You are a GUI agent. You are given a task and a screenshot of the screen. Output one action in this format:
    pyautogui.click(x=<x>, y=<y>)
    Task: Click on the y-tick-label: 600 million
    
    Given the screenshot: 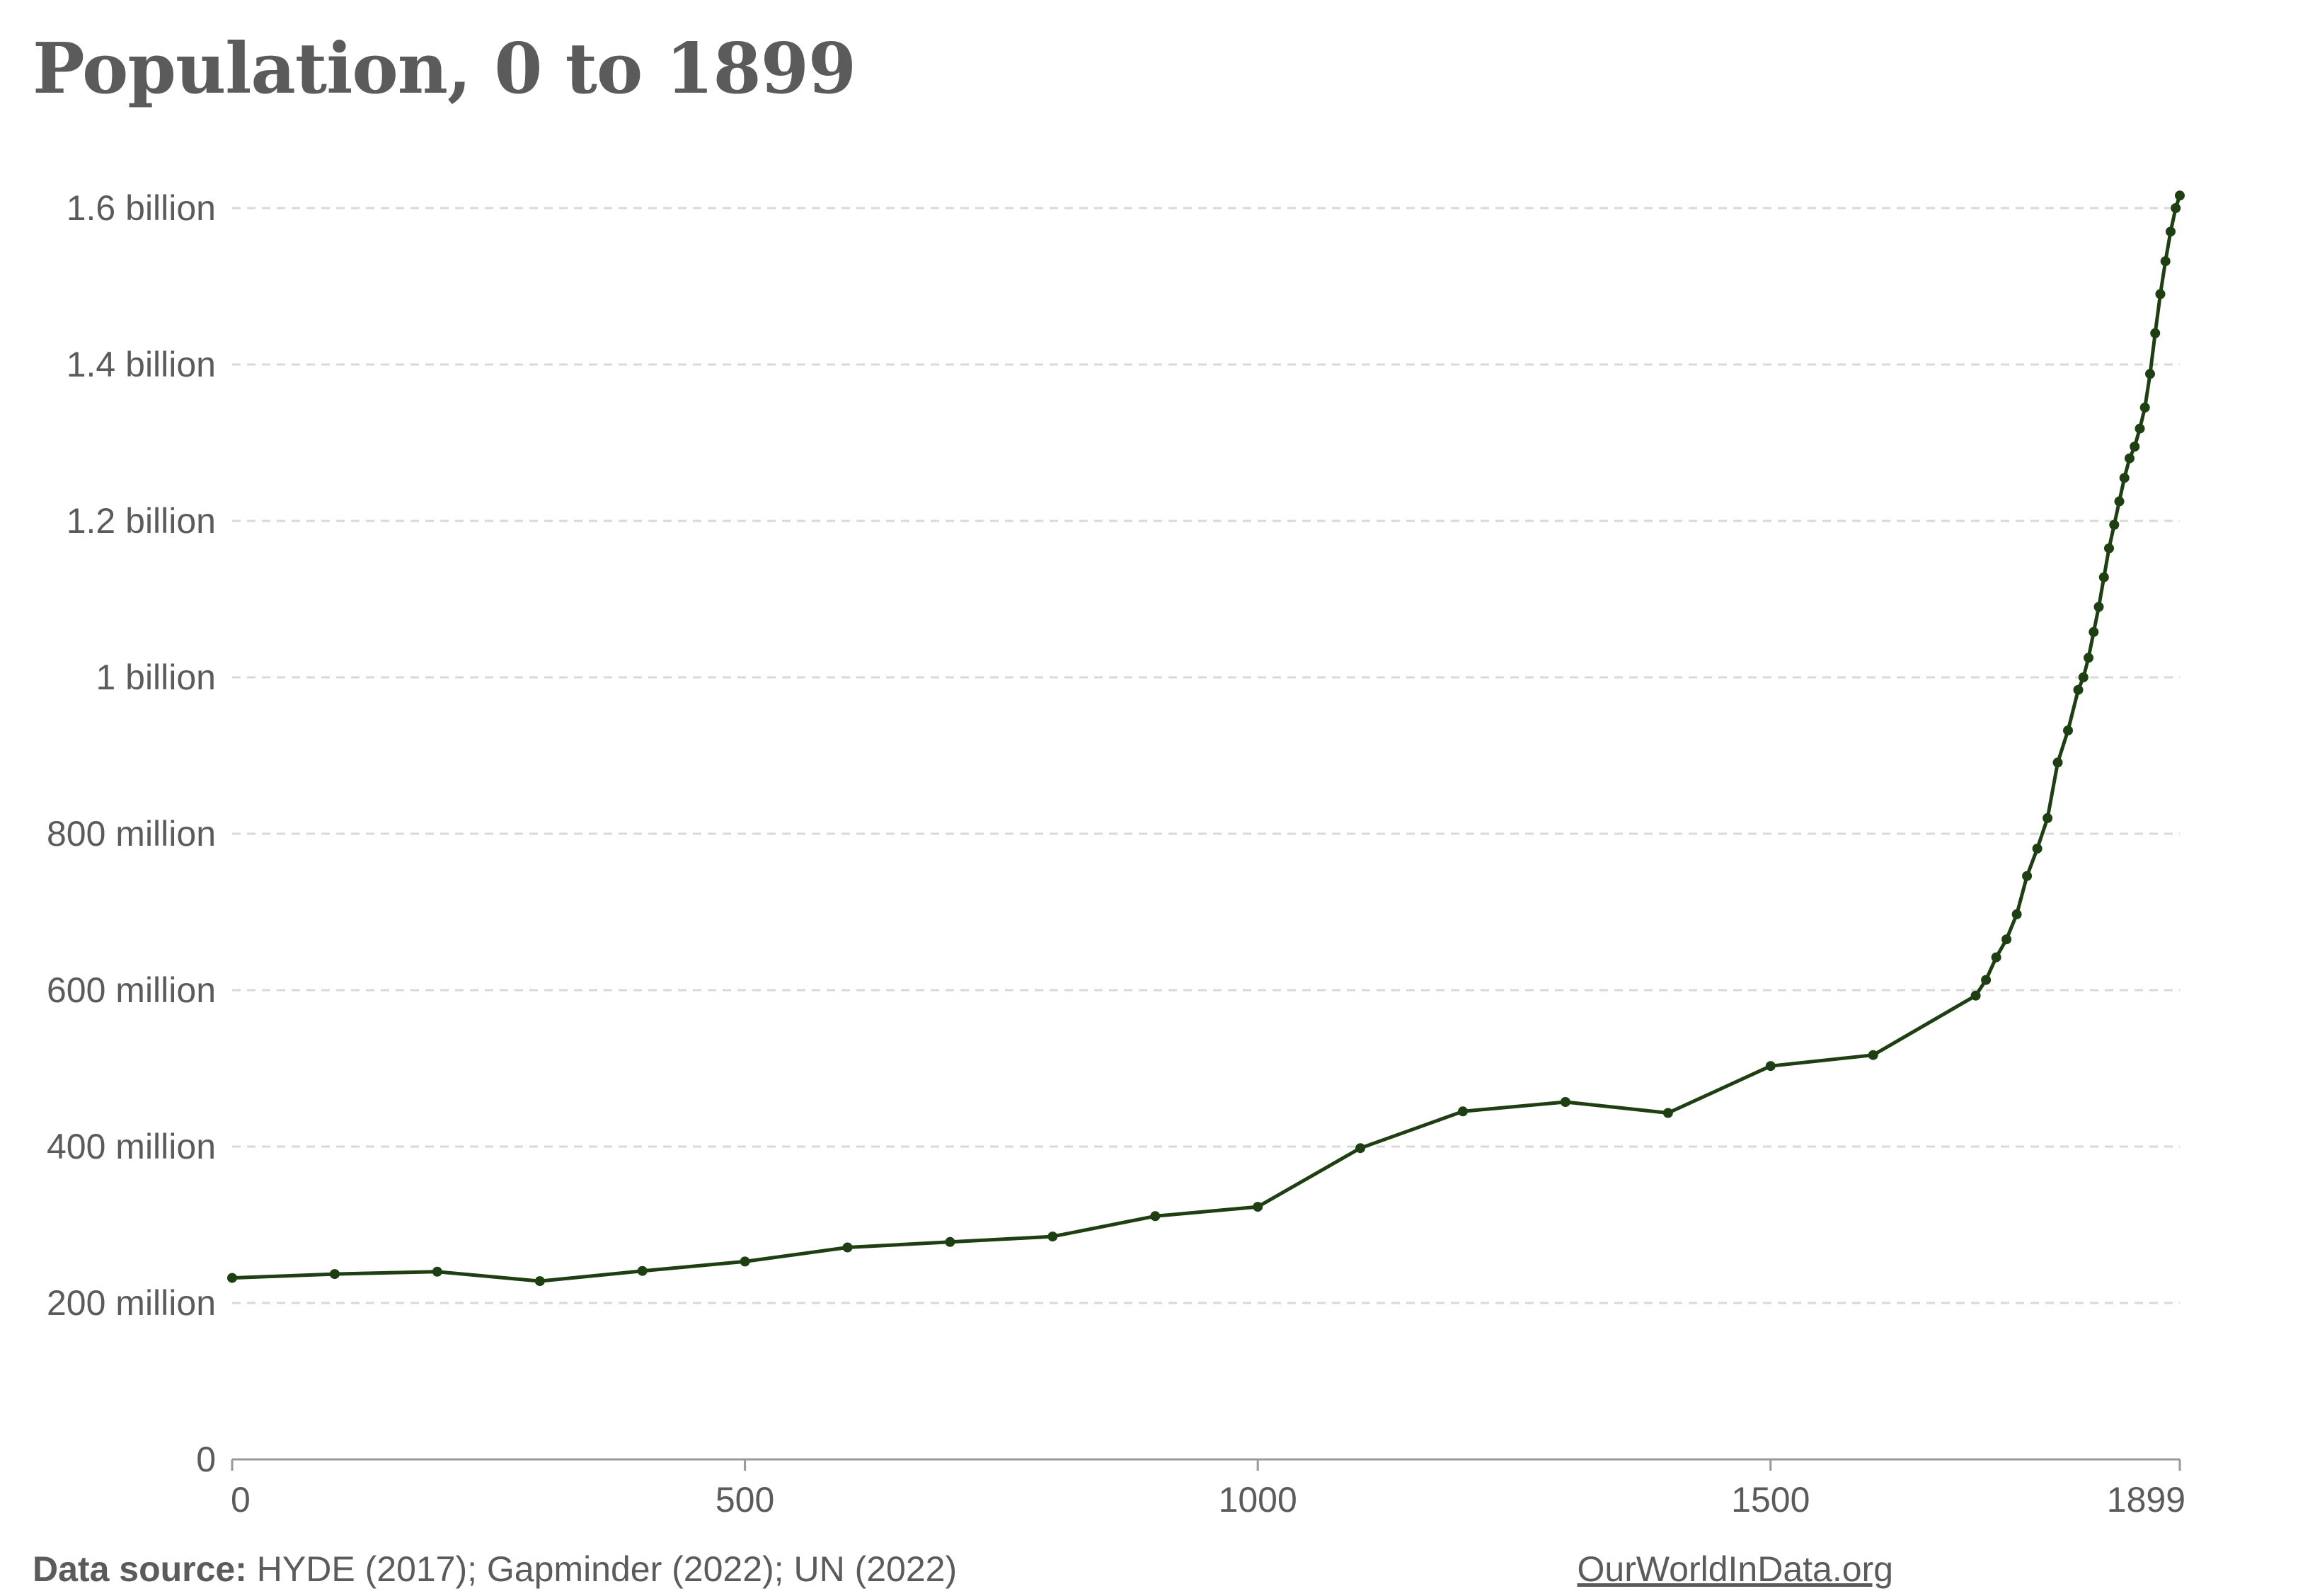 What is the action you would take?
    pyautogui.click(x=131, y=990)
    